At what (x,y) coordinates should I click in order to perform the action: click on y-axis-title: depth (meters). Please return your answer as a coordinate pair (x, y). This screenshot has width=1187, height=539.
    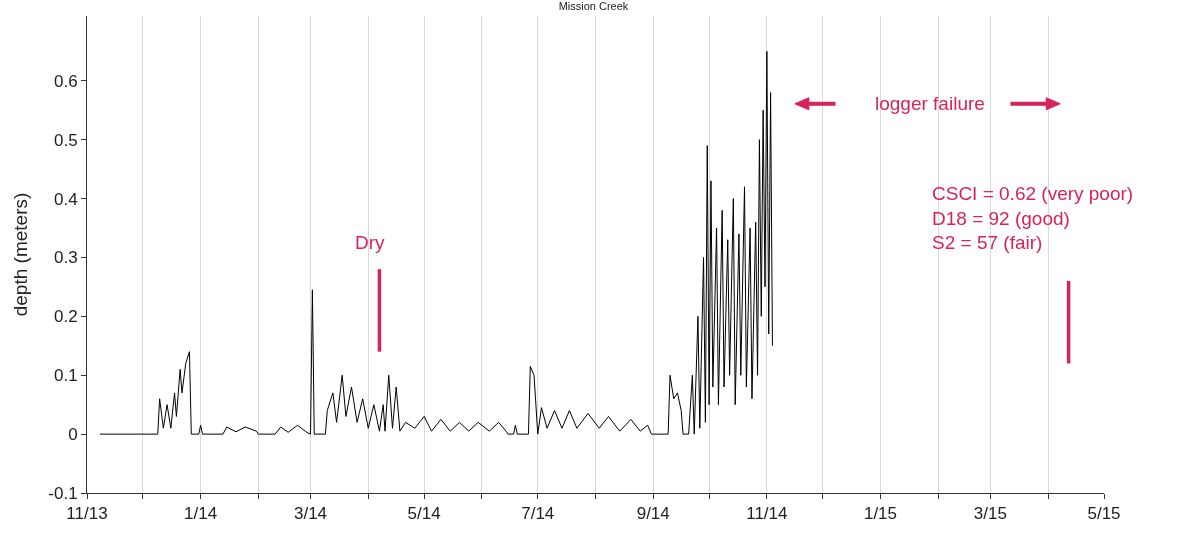
    Looking at the image, I should click on (21, 254).